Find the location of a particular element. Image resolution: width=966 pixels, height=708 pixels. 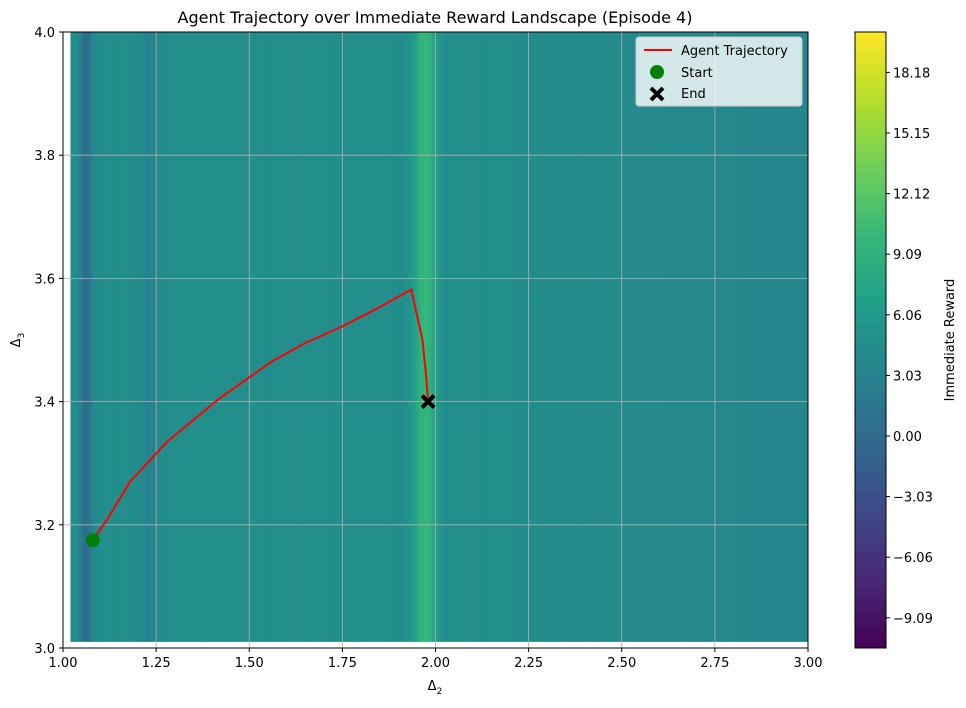

x-tick-label: 1.50 is located at coordinates (249, 663).